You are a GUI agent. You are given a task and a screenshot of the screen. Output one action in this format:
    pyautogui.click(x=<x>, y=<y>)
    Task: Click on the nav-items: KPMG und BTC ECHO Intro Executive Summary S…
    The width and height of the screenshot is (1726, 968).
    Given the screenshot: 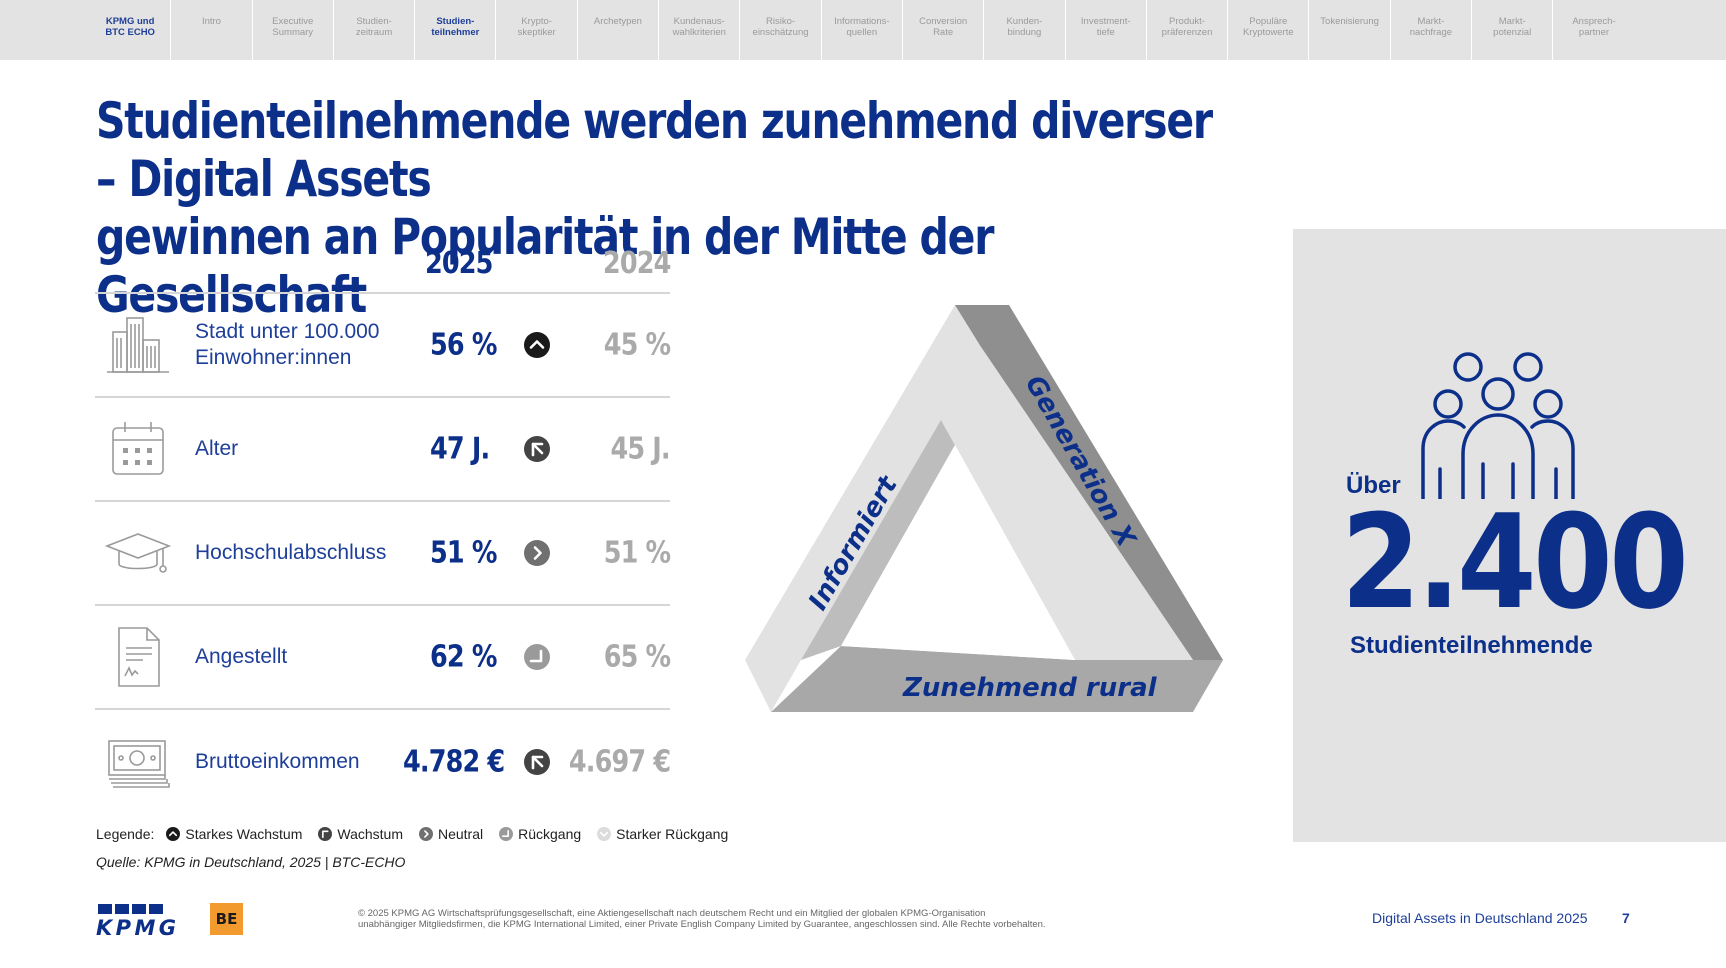 What is the action you would take?
    pyautogui.click(x=862, y=30)
    